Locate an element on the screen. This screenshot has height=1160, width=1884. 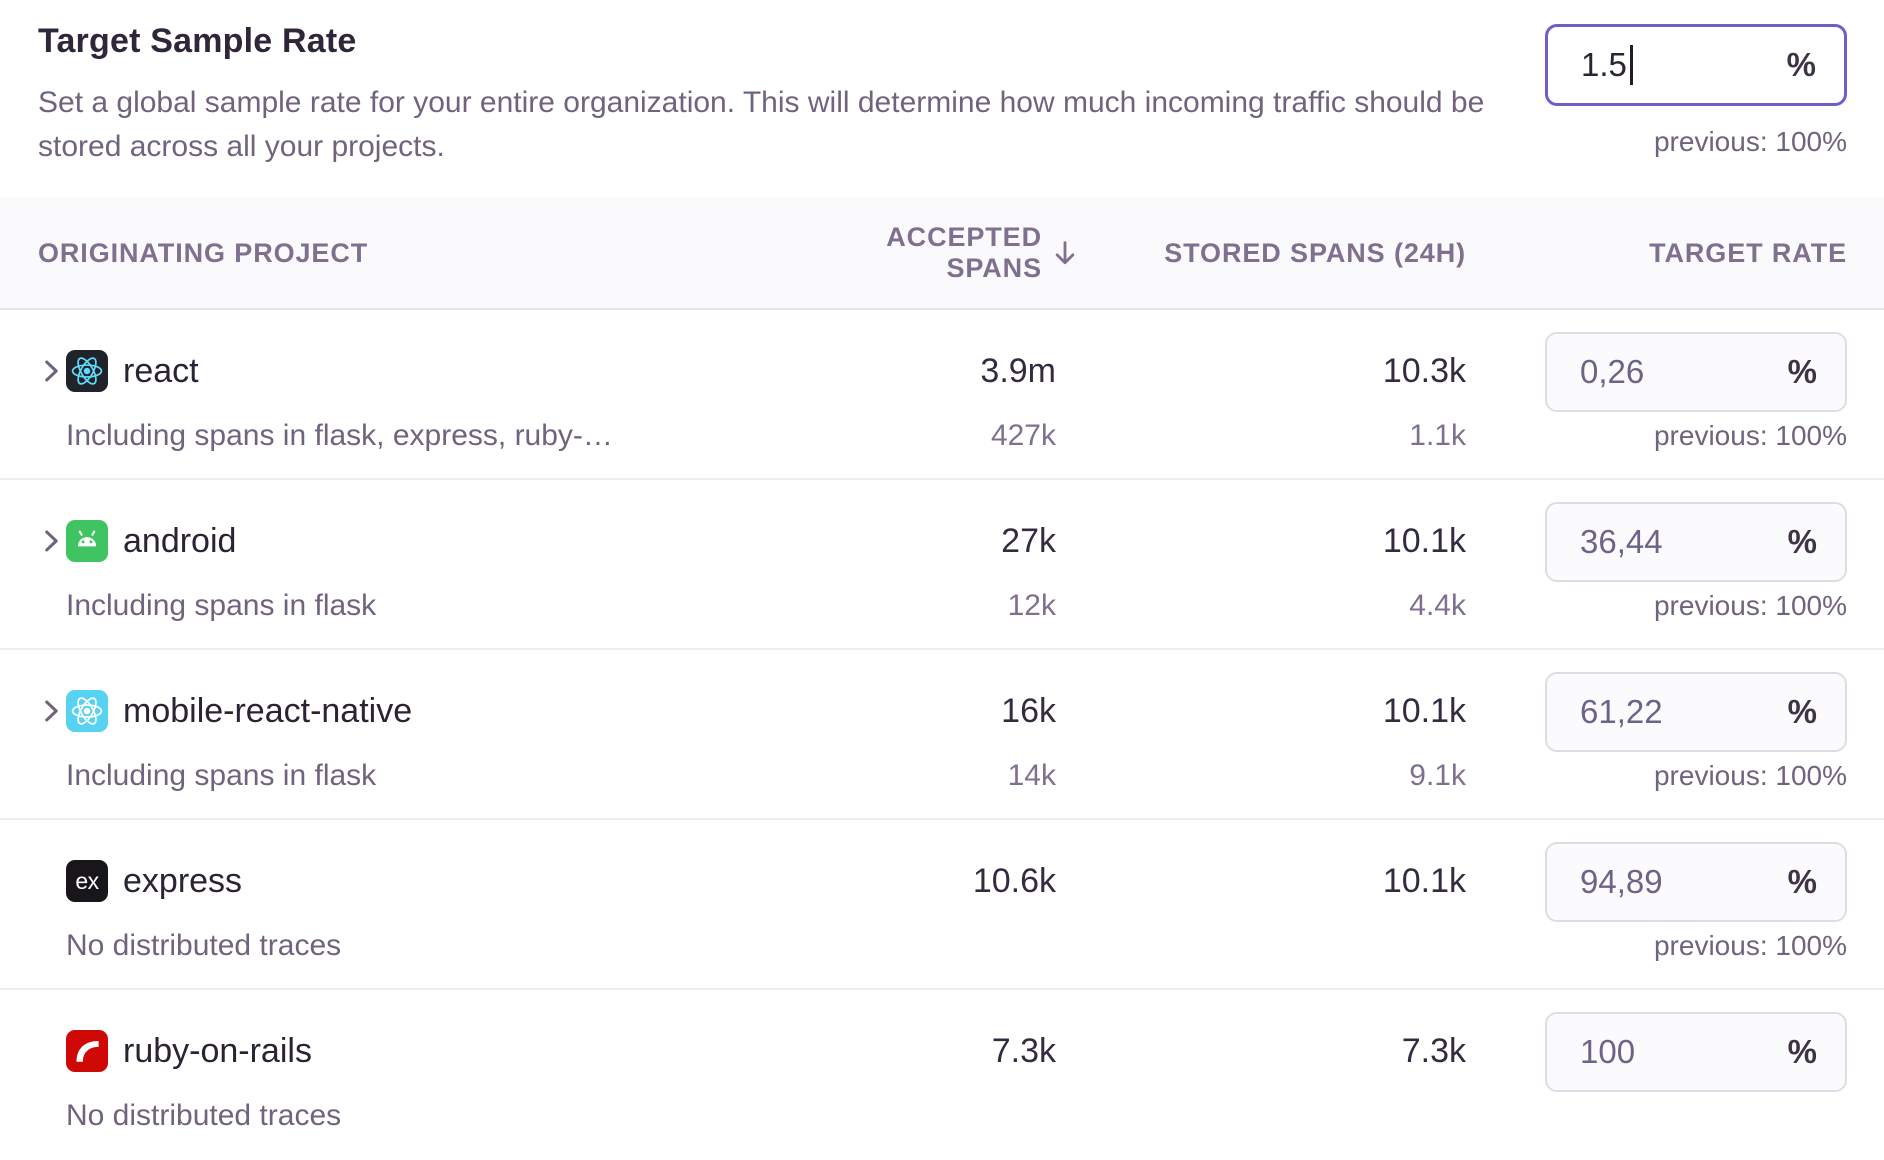
react-icon is located at coordinates (87, 371).